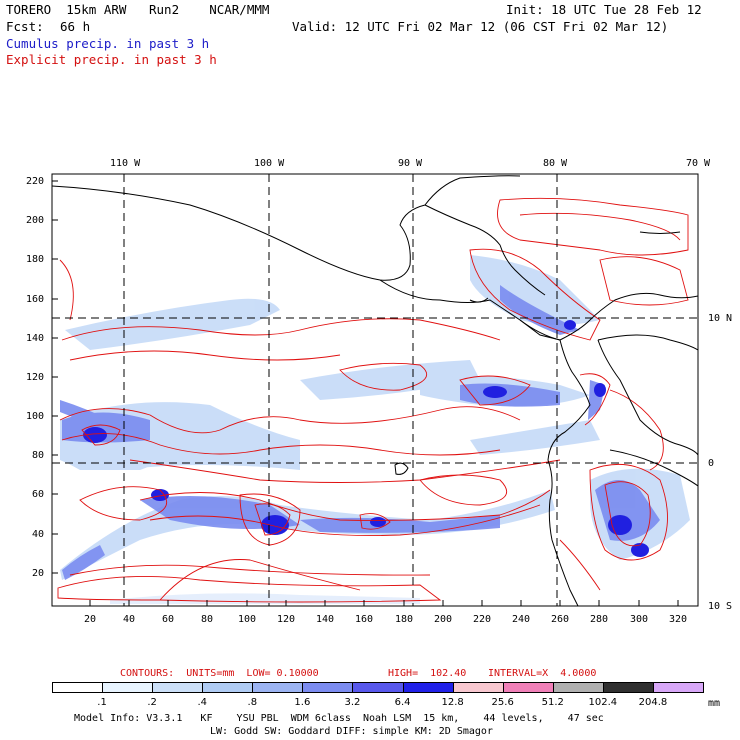 The width and height of the screenshot is (740, 740). I want to click on lon-label-90w: 90 W, so click(410, 163).